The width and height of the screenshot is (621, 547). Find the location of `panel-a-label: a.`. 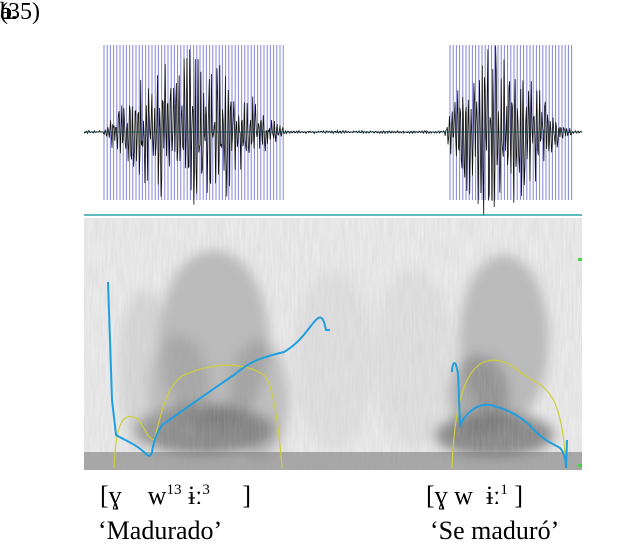

panel-a-label: a. is located at coordinates (8, 12).